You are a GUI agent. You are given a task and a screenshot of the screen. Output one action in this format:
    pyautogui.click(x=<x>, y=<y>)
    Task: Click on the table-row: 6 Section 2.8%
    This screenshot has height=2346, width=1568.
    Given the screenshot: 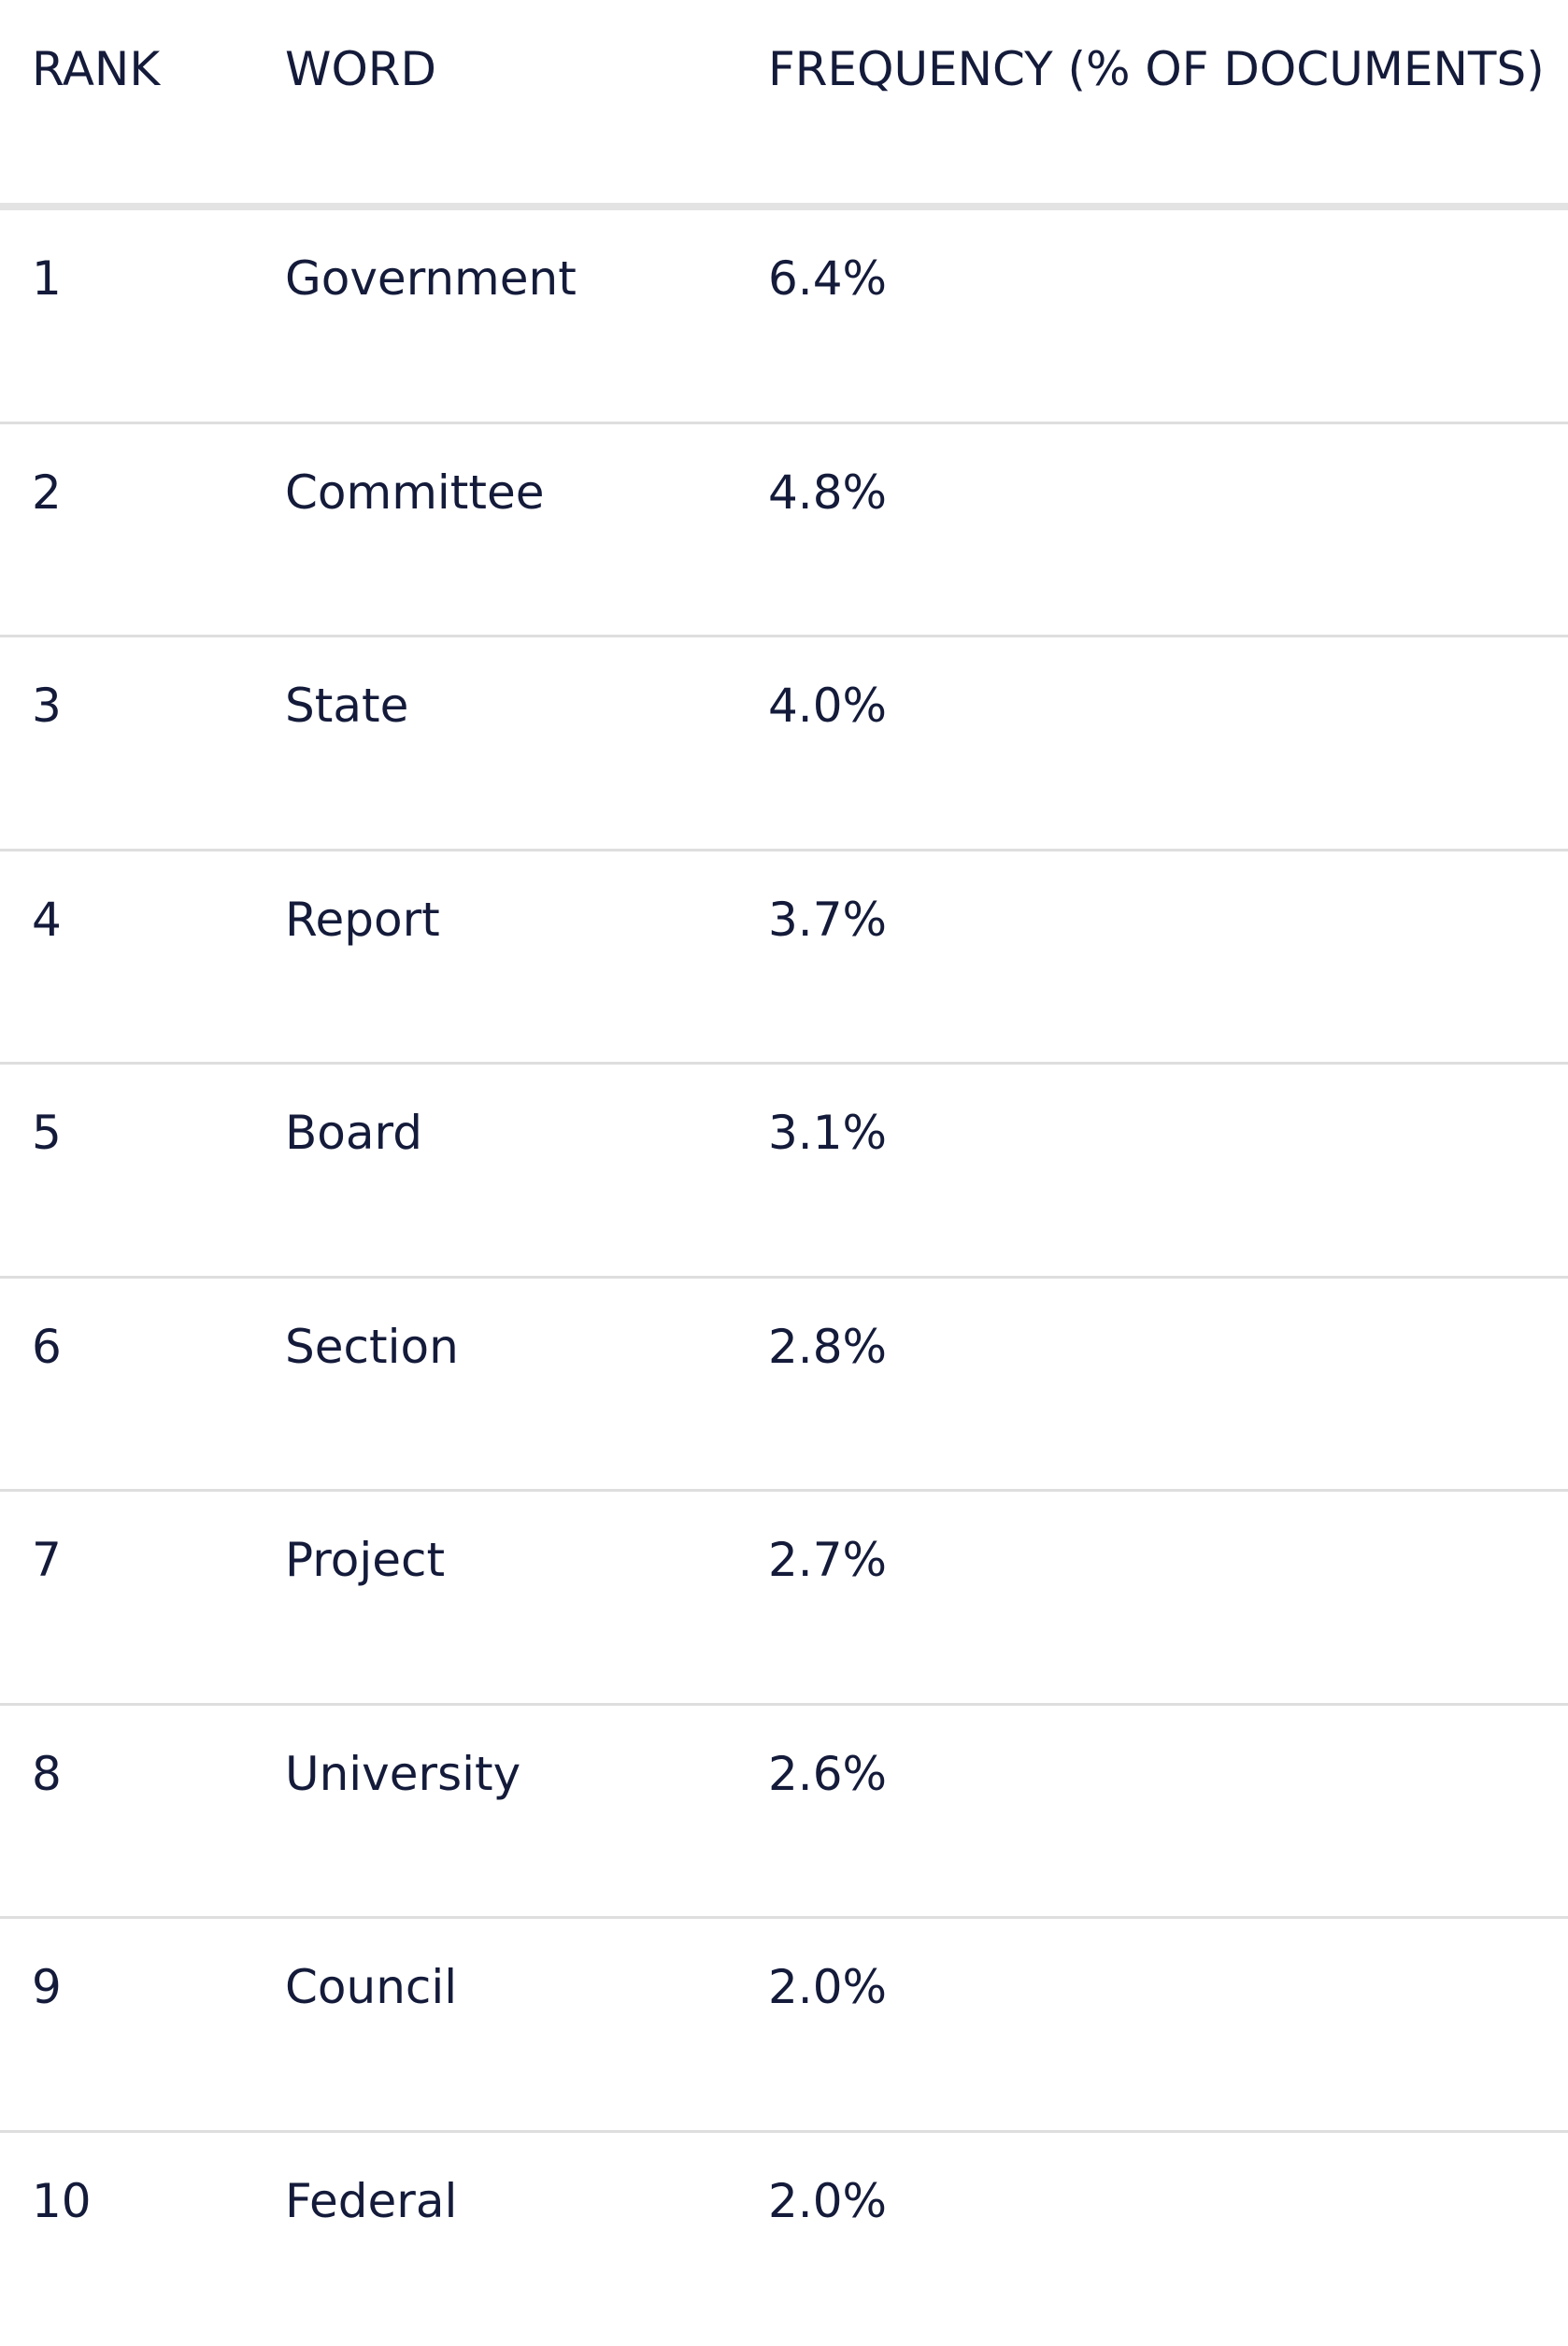 What is the action you would take?
    pyautogui.click(x=784, y=1386)
    